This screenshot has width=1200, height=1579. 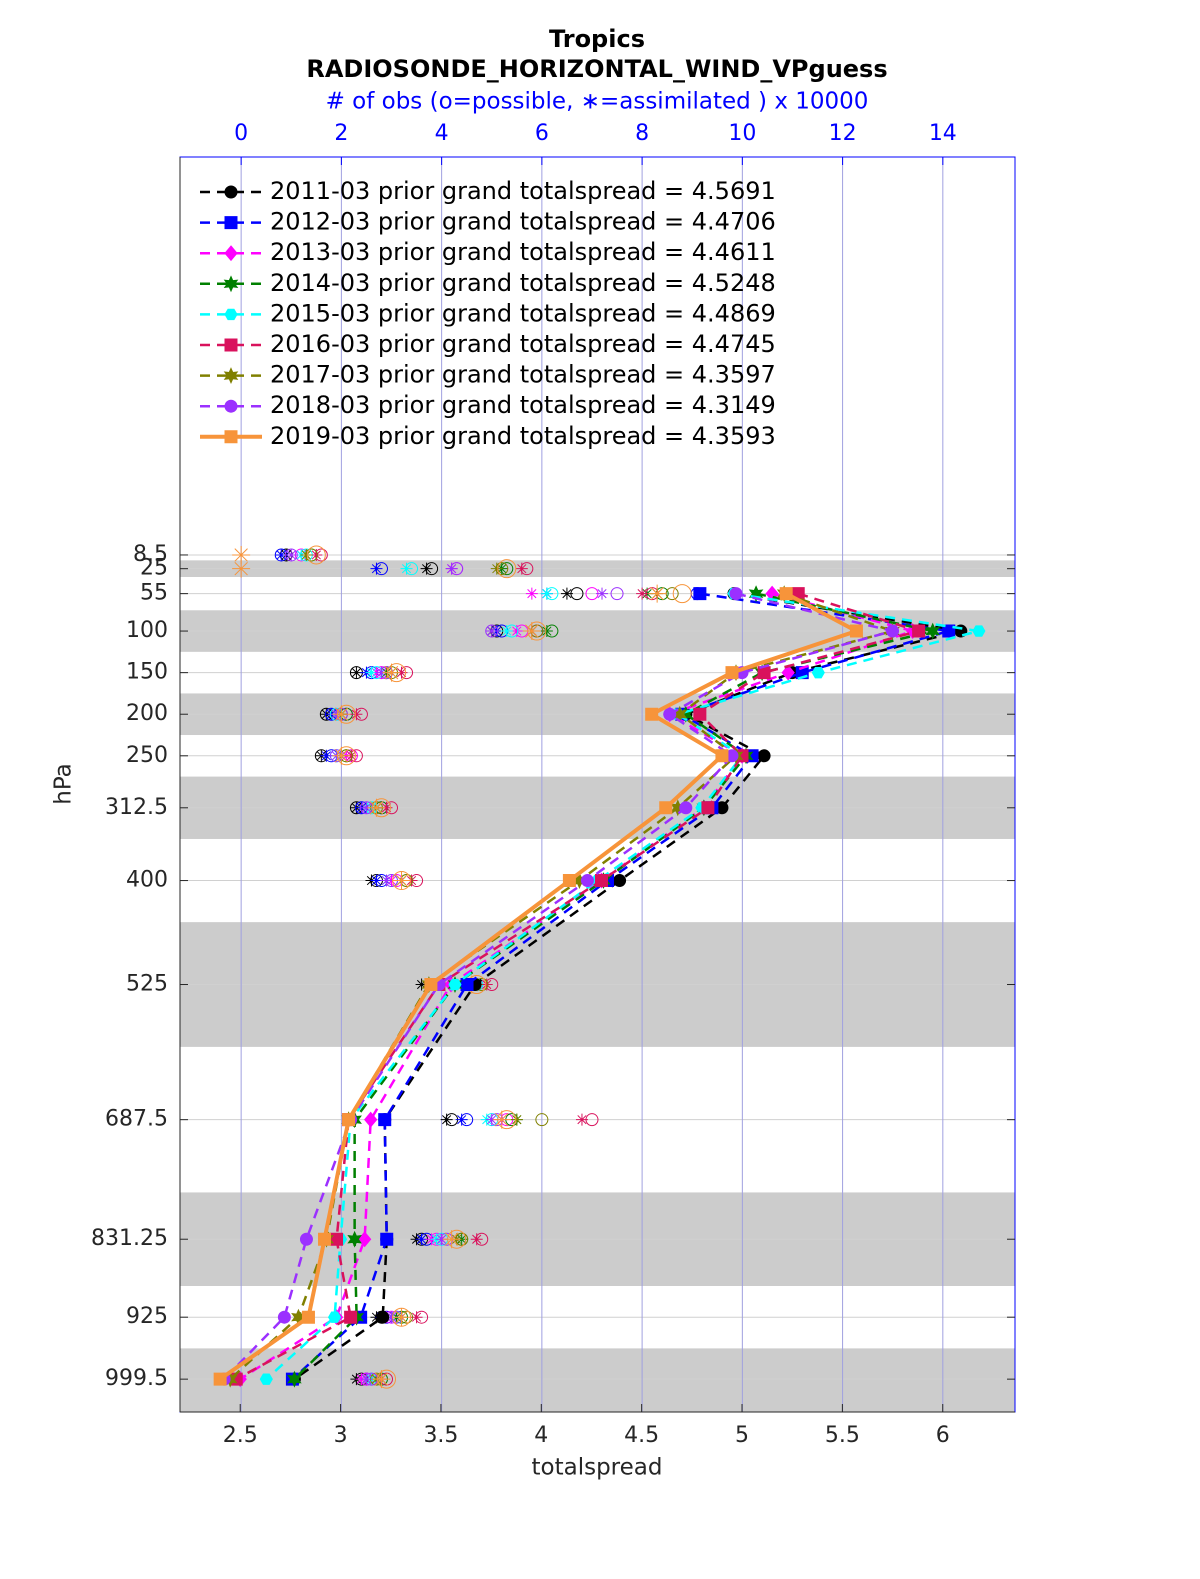 I want to click on x2-tick-label: 12, so click(x=843, y=133).